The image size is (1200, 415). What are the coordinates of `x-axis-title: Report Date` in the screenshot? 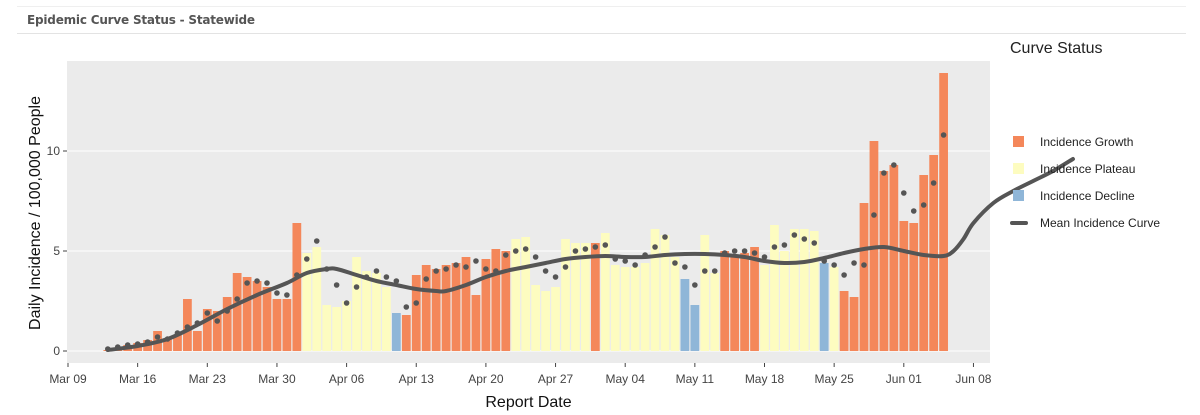 It's located at (528, 402).